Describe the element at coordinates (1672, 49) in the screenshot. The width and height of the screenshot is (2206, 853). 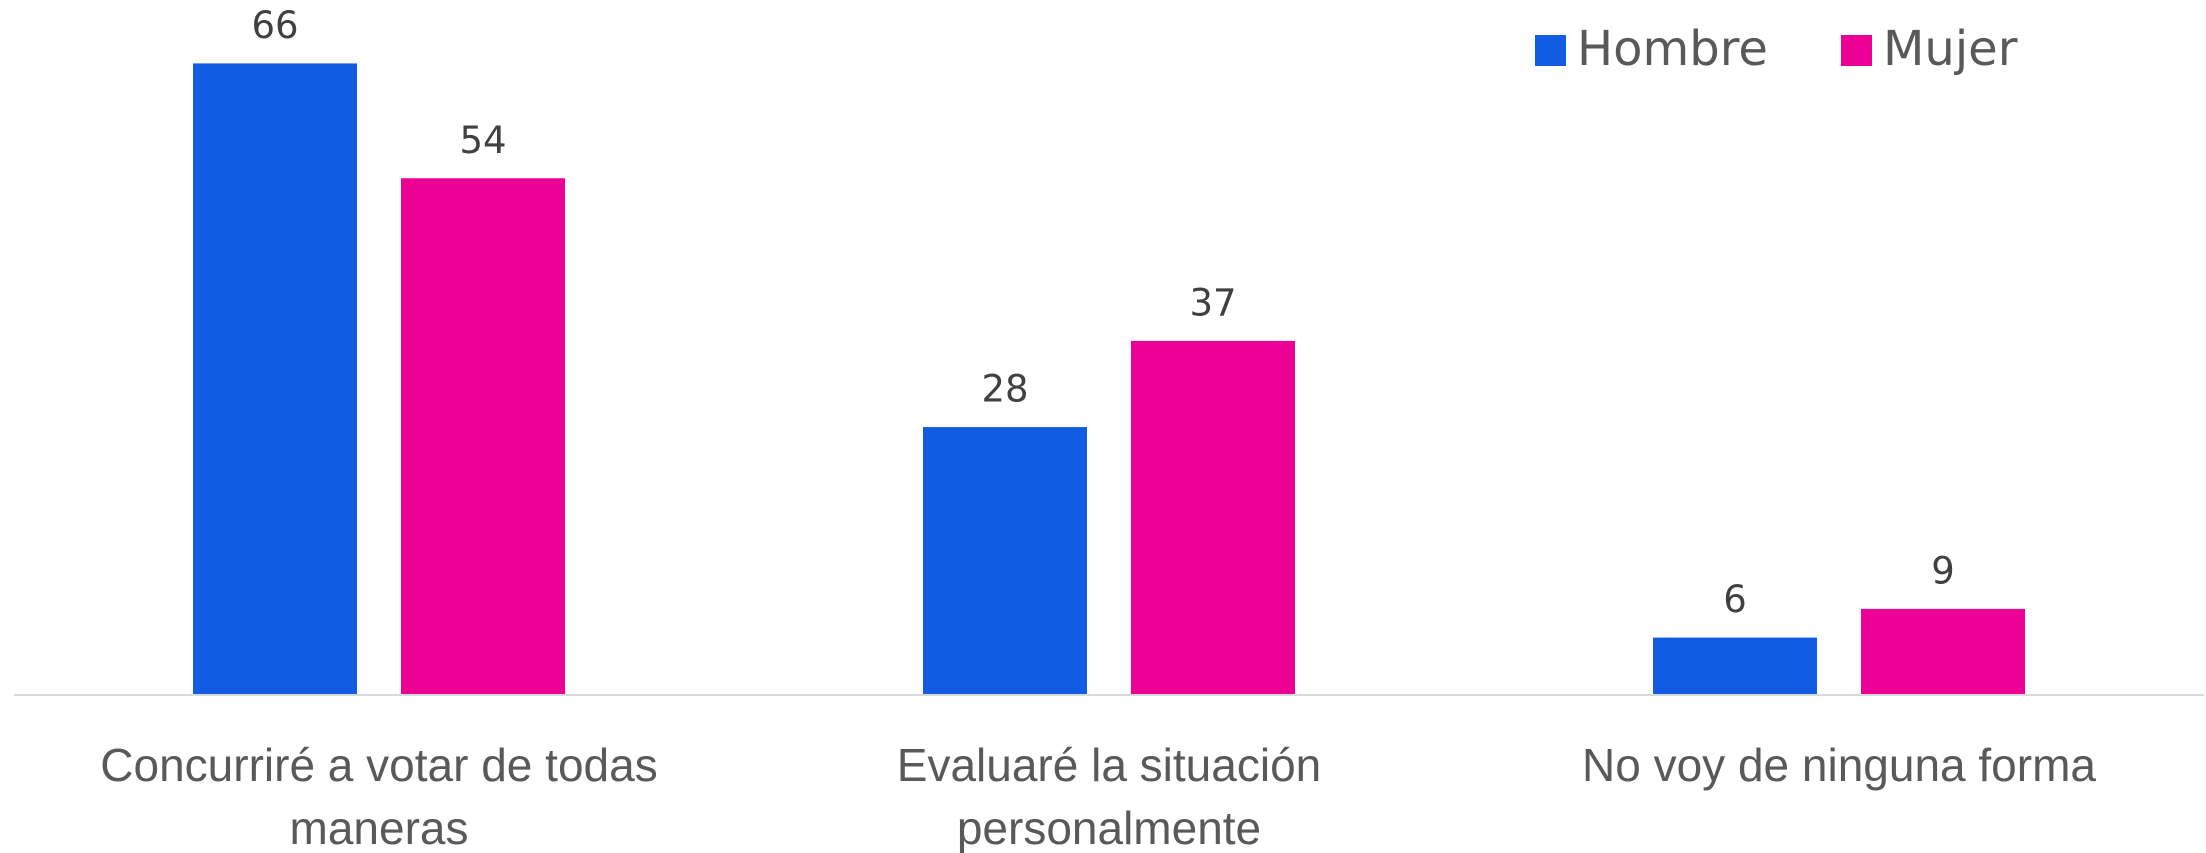
I see `legend-label: Hombre` at that location.